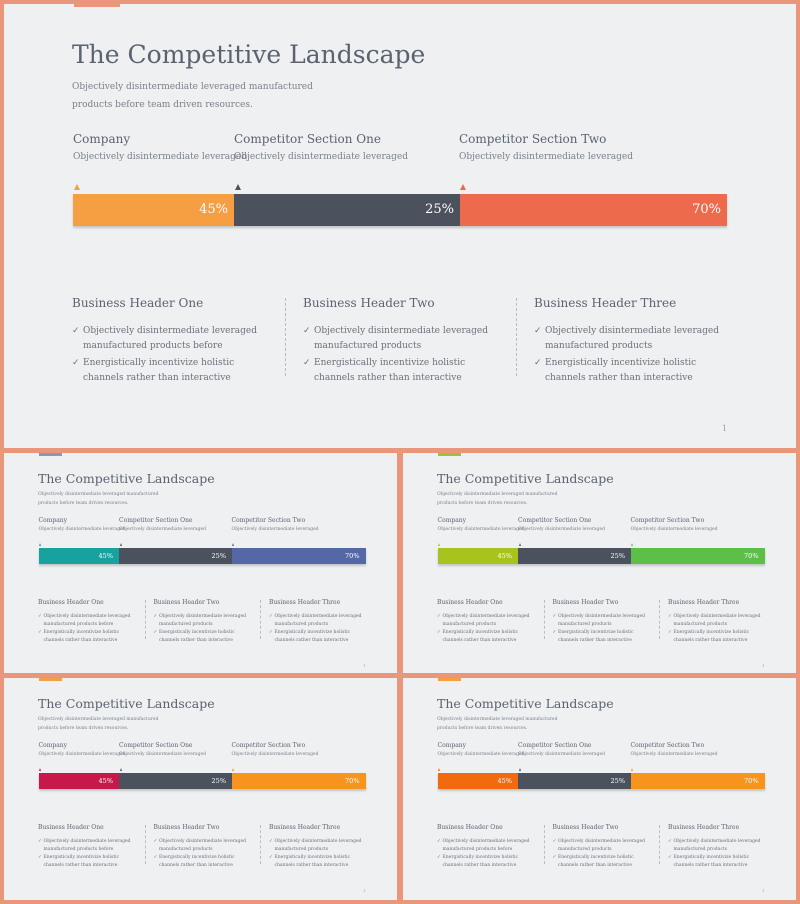  Describe the element at coordinates (605, 303) in the screenshot. I see `business-header: Business Header Three` at that location.